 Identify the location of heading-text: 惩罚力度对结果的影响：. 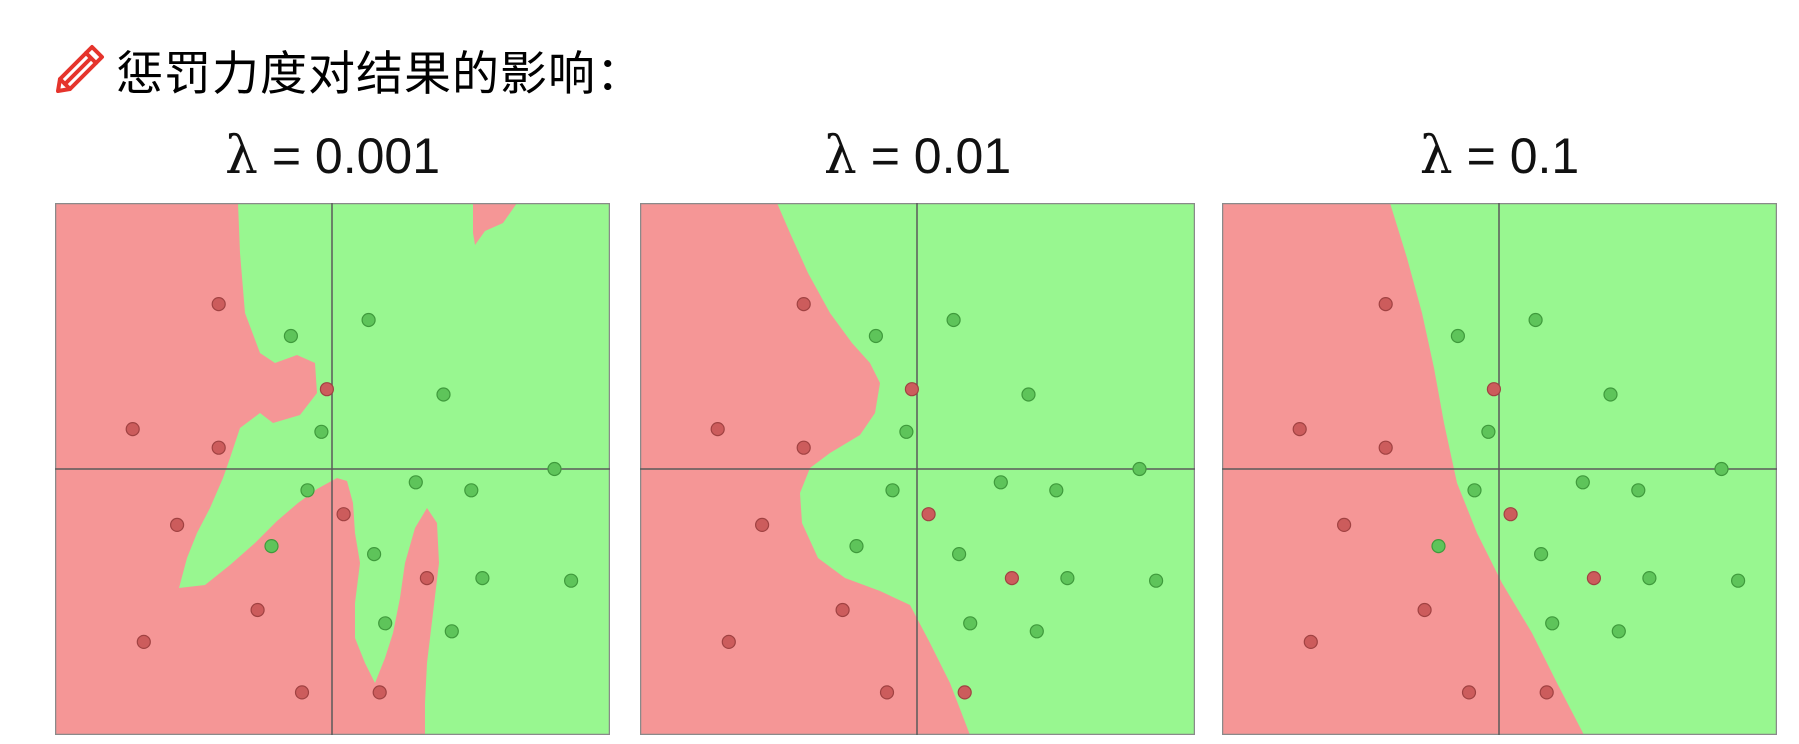
(380, 74).